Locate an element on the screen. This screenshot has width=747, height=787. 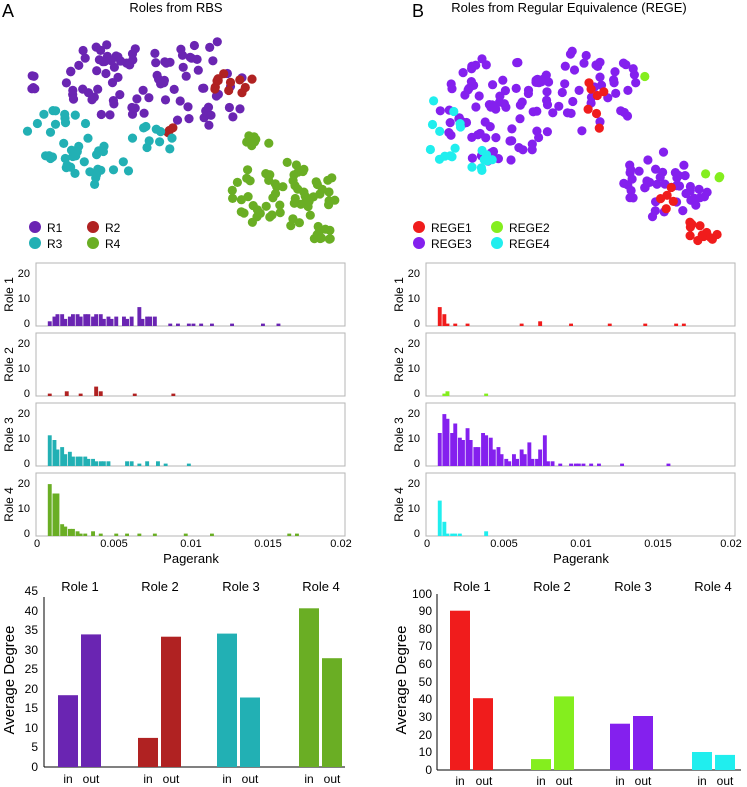
bar-in-label: in is located at coordinates (308, 779).